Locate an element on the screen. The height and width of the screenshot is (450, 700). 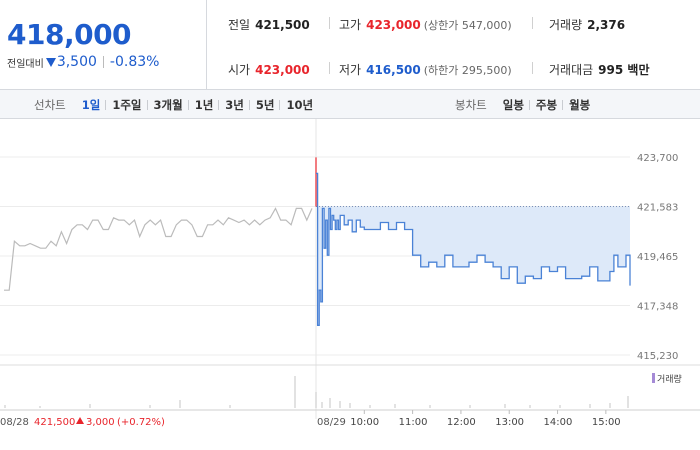
stat-label: 거래대금 is located at coordinates (571, 70).